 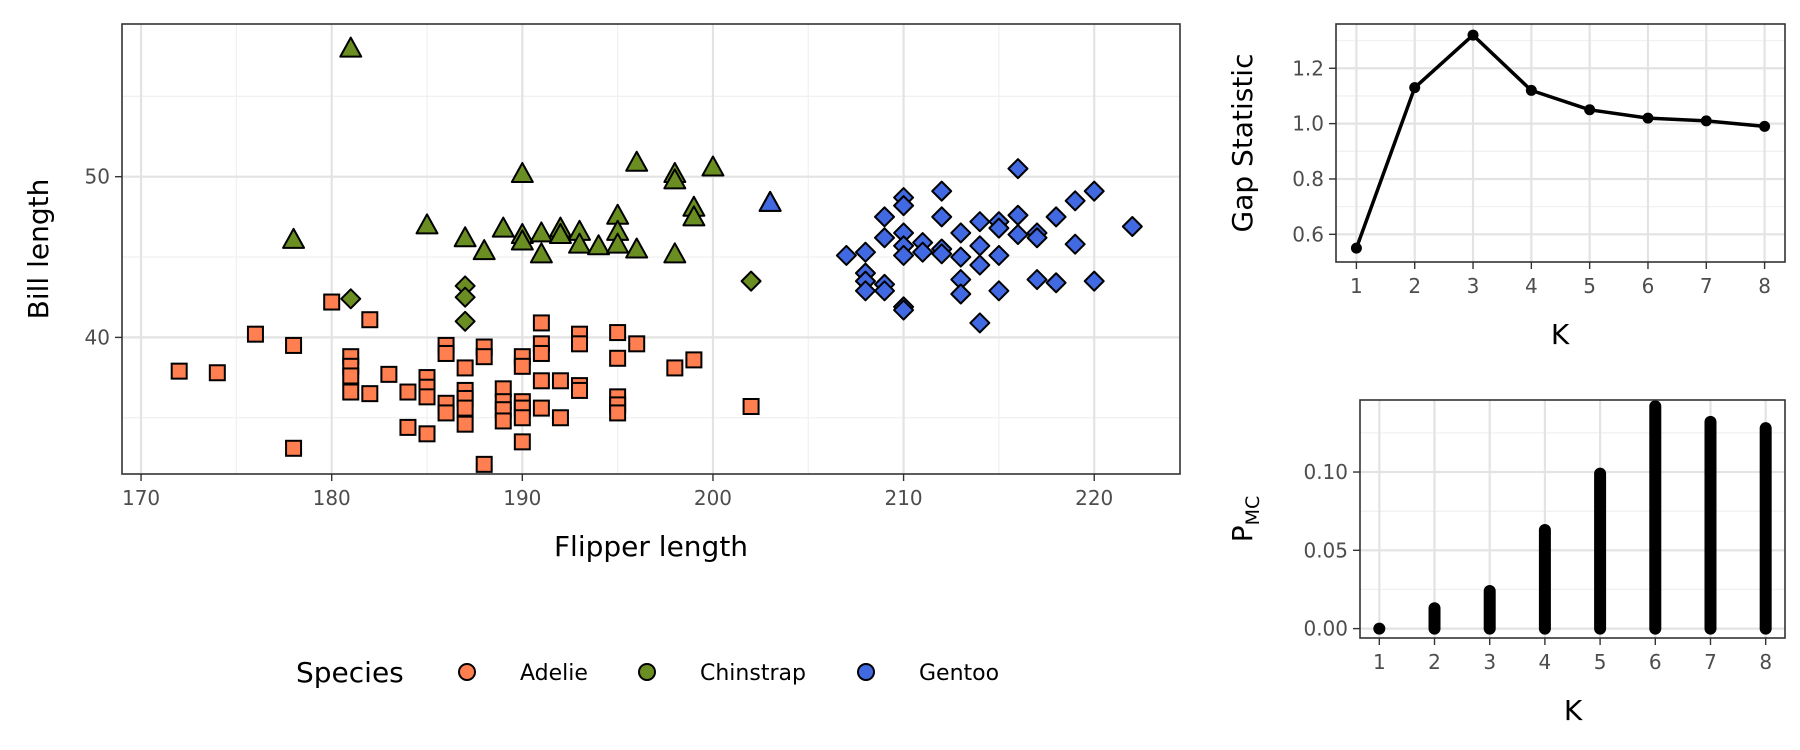 I want to click on sc-y-tick-label-50: 50, so click(x=97, y=177).